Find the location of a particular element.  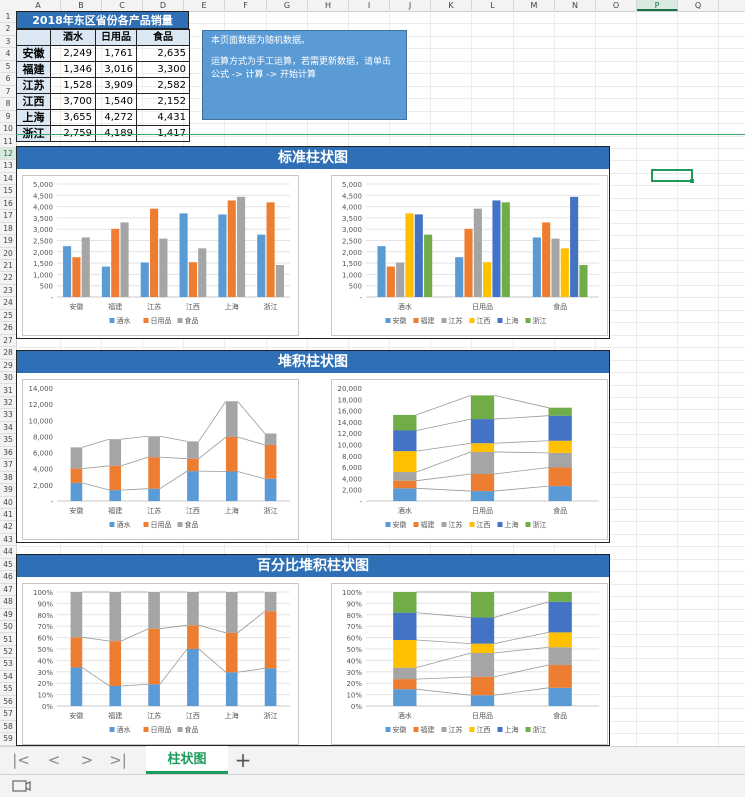

row-header-1: 1 is located at coordinates (8, 17).